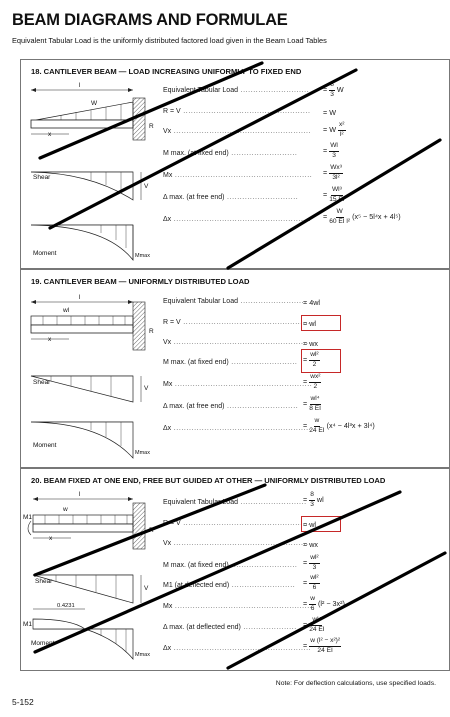 This screenshot has height=717, width=450. Describe the element at coordinates (311, 562) in the screenshot. I see `formula-rhs: = wl² 3` at that location.